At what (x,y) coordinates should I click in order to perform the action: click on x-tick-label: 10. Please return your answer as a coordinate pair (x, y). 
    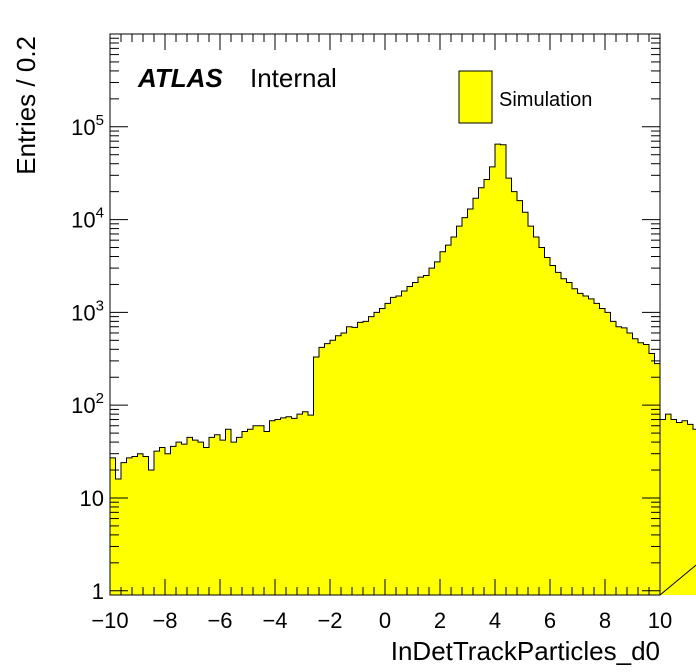
    Looking at the image, I should click on (660, 620).